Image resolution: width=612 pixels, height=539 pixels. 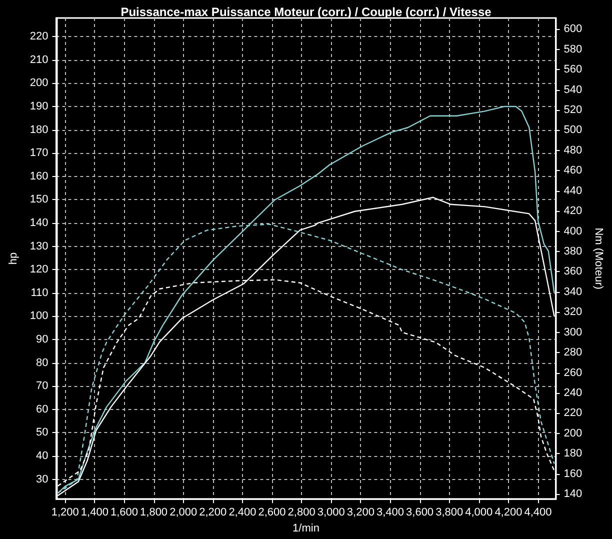 I want to click on y2-tick-label: 300, so click(x=573, y=332).